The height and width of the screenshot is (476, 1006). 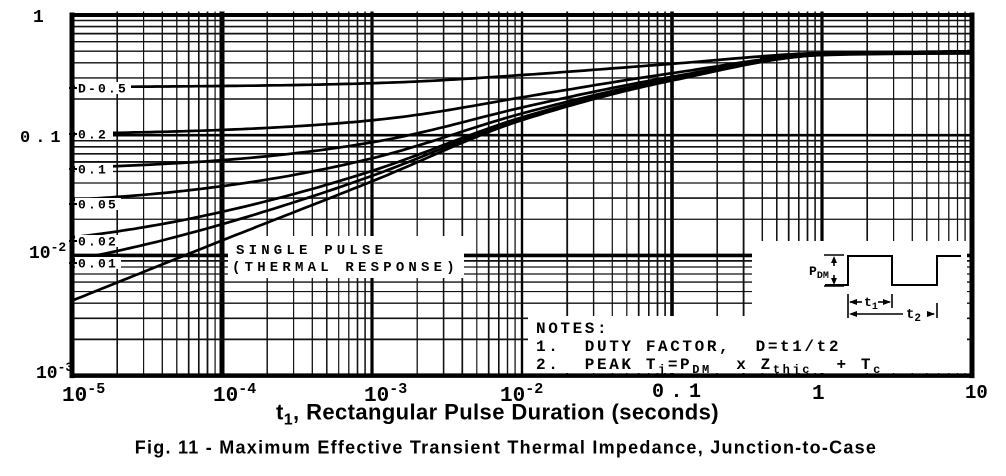 What do you see at coordinates (976, 393) in the screenshot?
I see `svg-text: 10` at bounding box center [976, 393].